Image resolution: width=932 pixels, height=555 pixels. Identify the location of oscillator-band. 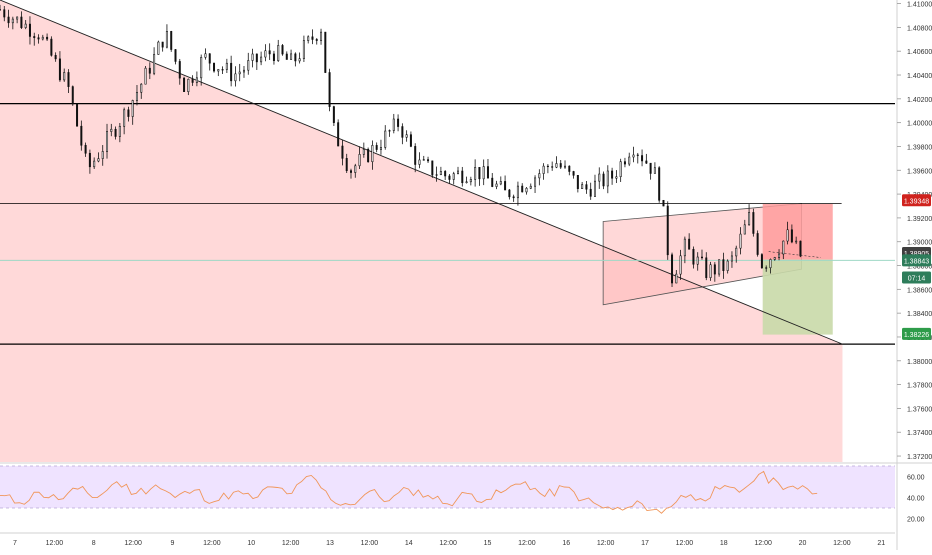
(447, 487).